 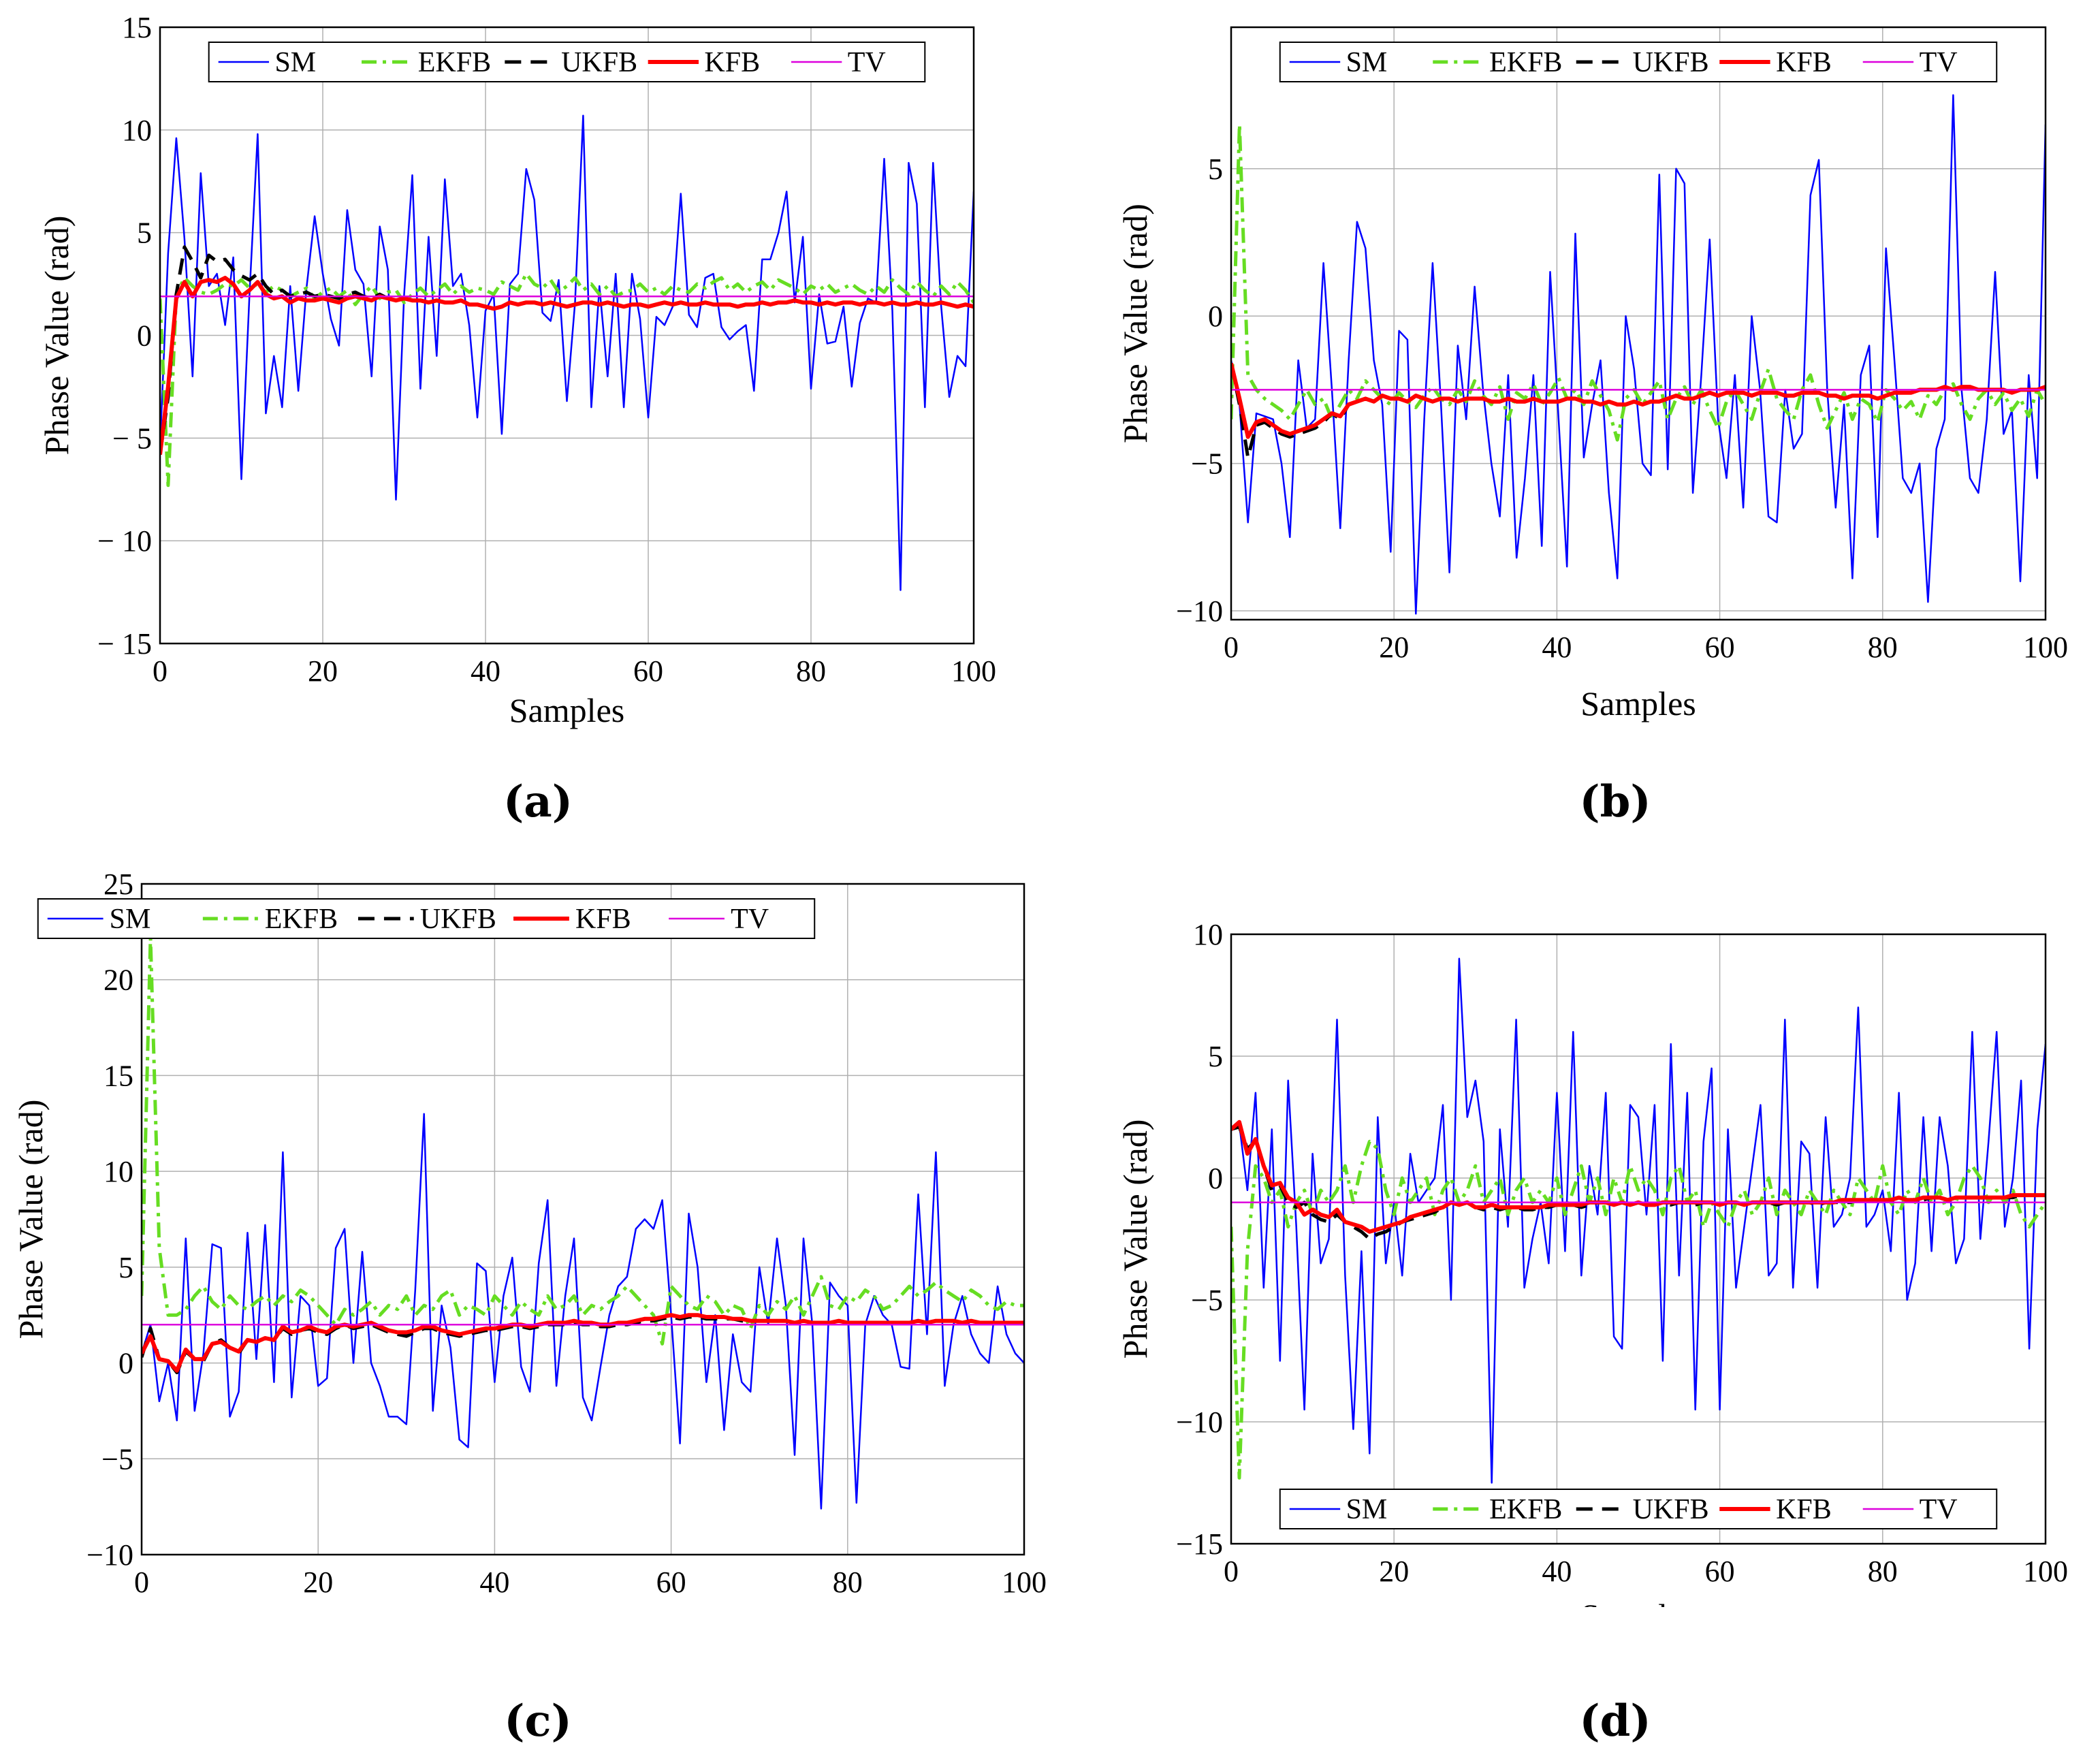 I want to click on y-tick-label: 20, so click(x=118, y=981).